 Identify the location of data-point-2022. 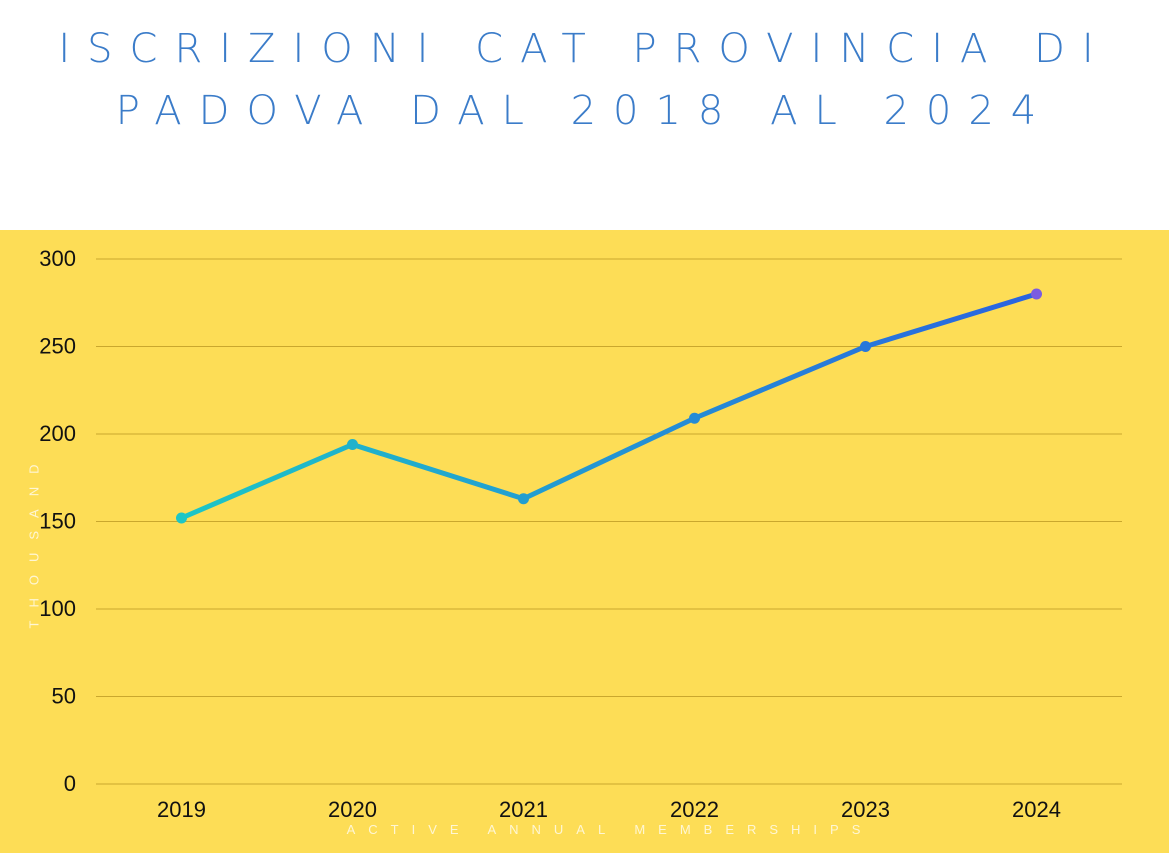
(694, 418).